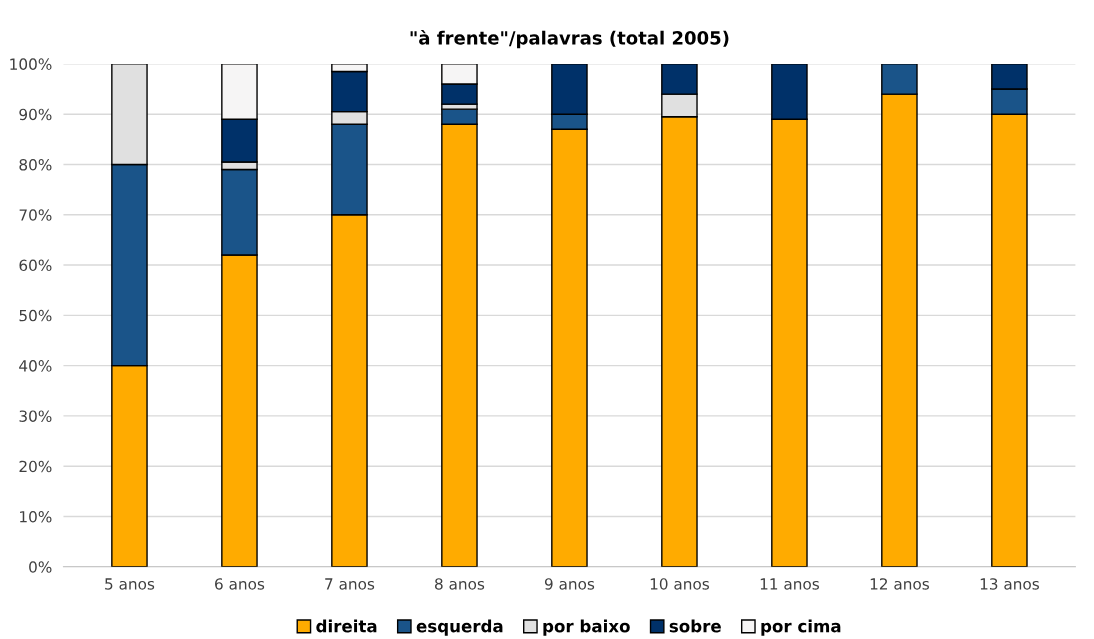 The height and width of the screenshot is (639, 1094). I want to click on legend-label: esquerda, so click(459, 627).